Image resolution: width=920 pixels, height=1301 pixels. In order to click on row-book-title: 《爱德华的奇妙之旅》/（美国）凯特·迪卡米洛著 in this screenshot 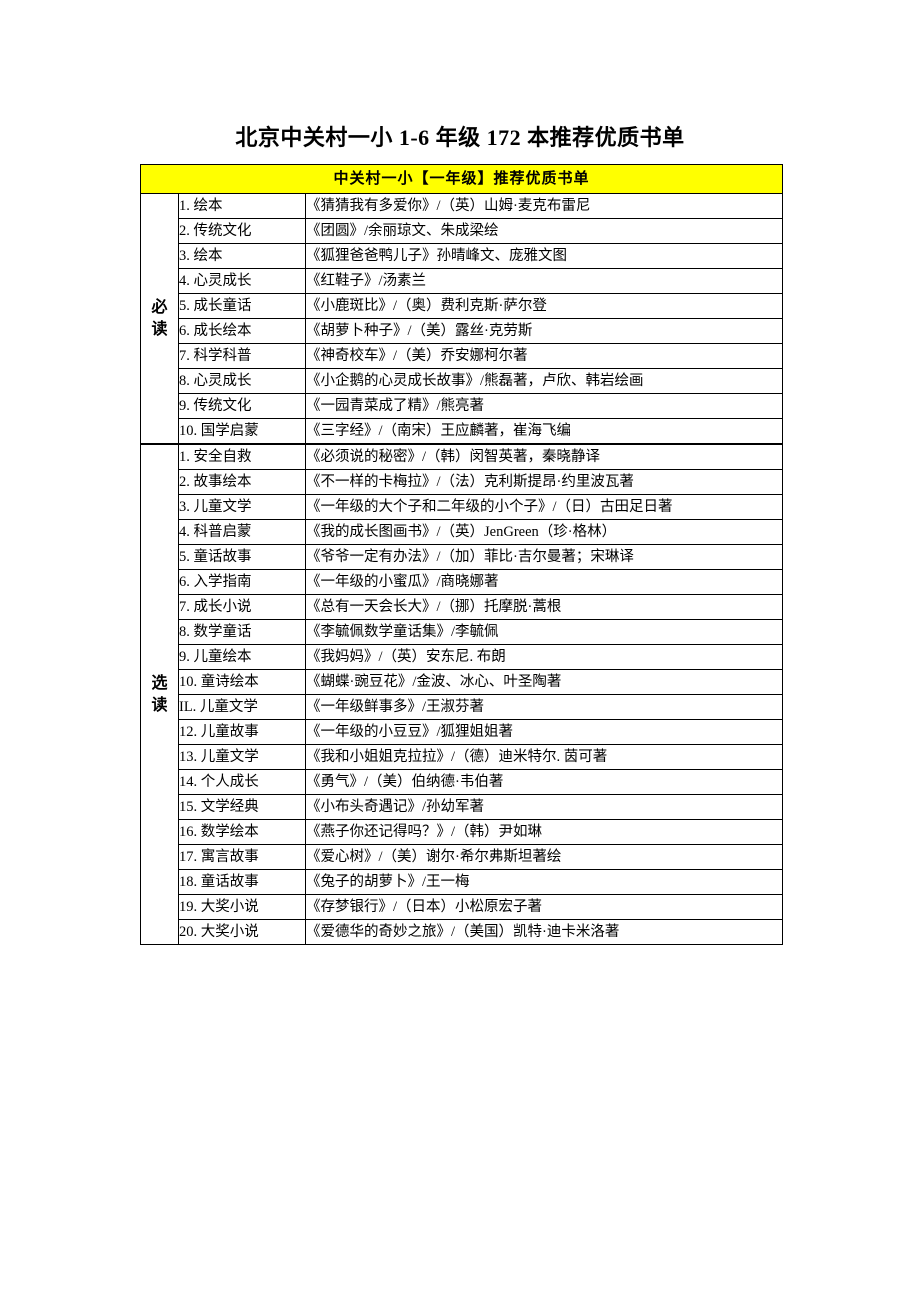, I will do `click(544, 932)`.